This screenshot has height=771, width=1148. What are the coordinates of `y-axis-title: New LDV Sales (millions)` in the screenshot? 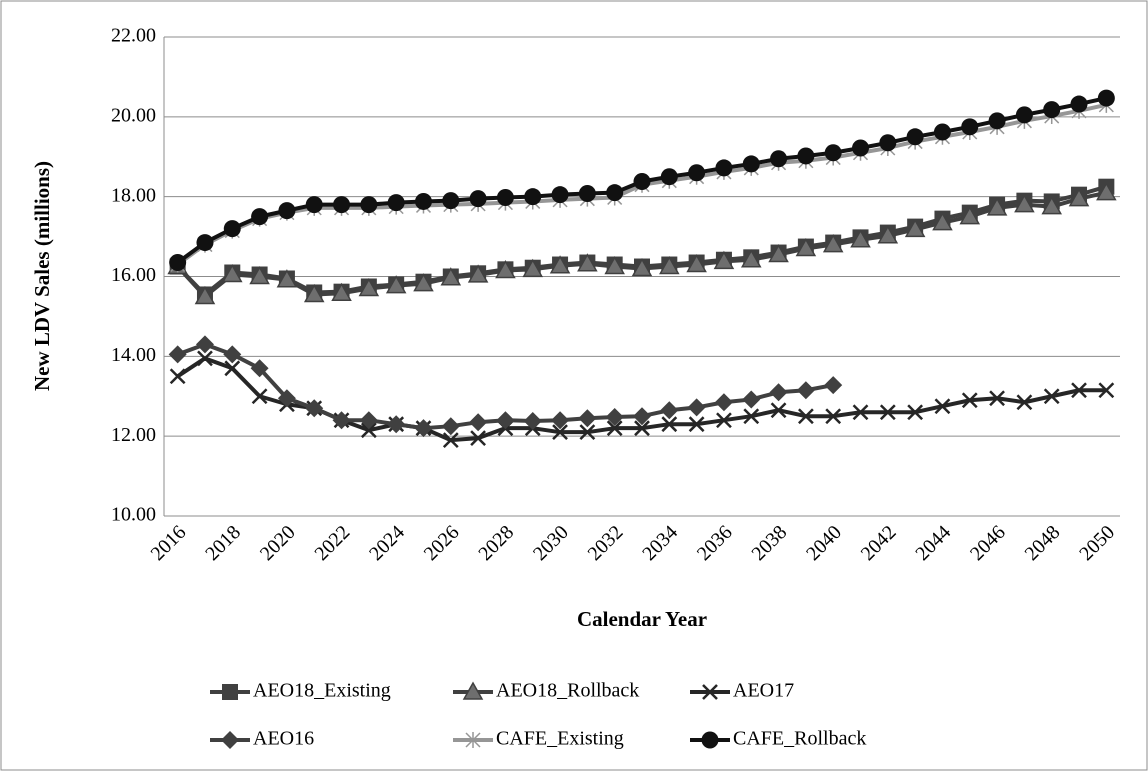 It's located at (42, 276).